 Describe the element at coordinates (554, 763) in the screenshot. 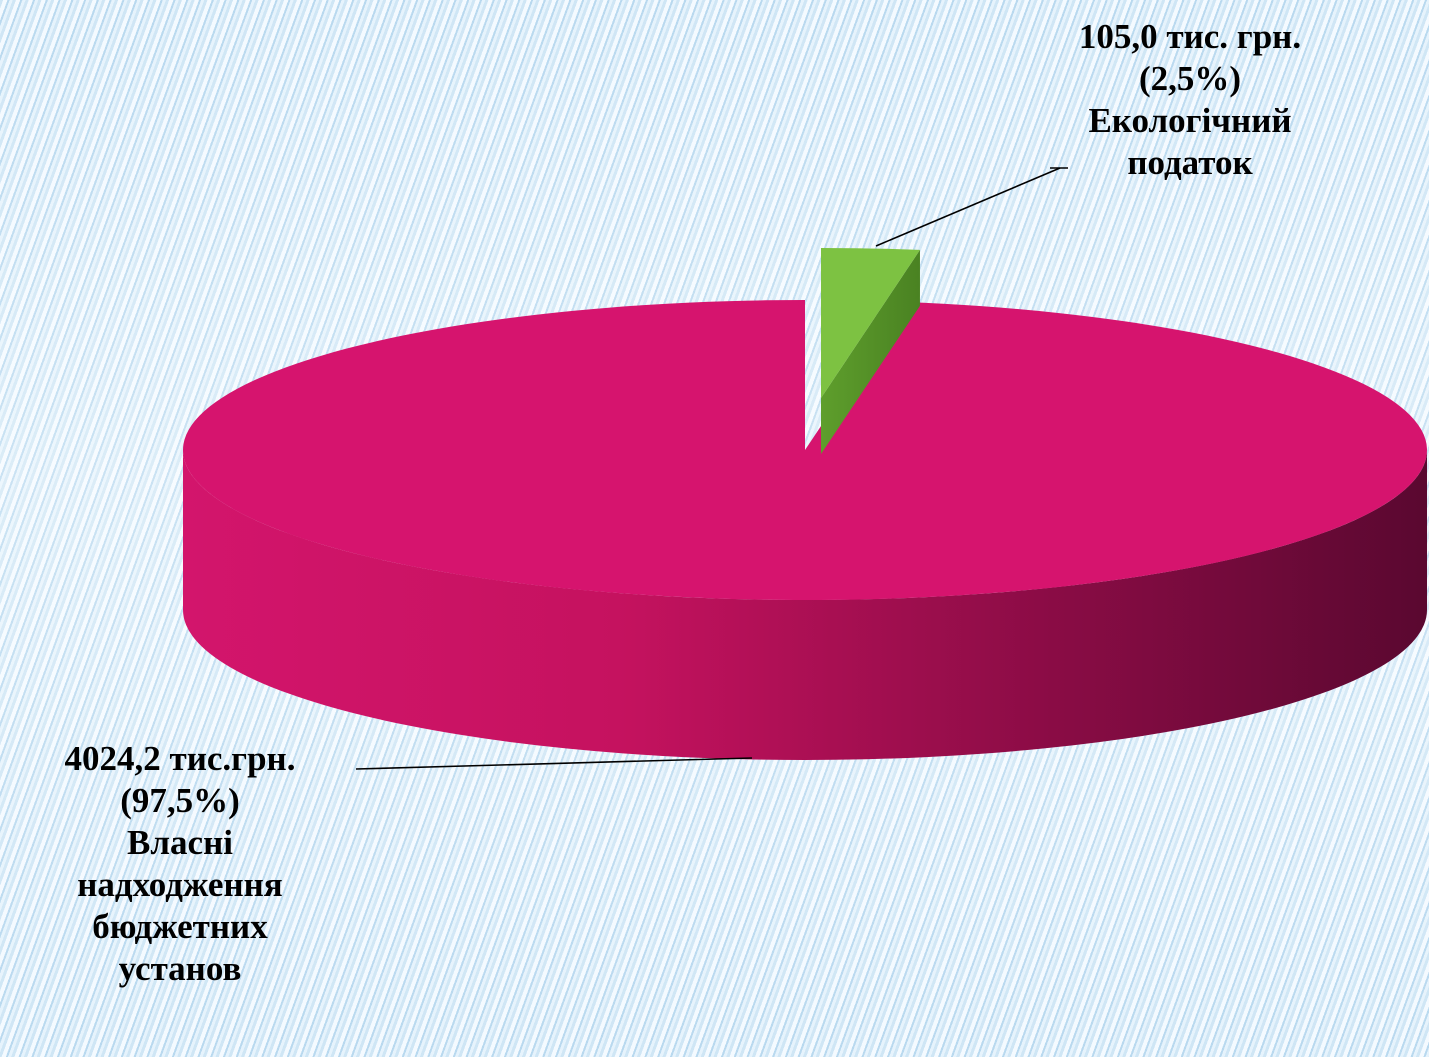

I see `leader-line-own` at that location.